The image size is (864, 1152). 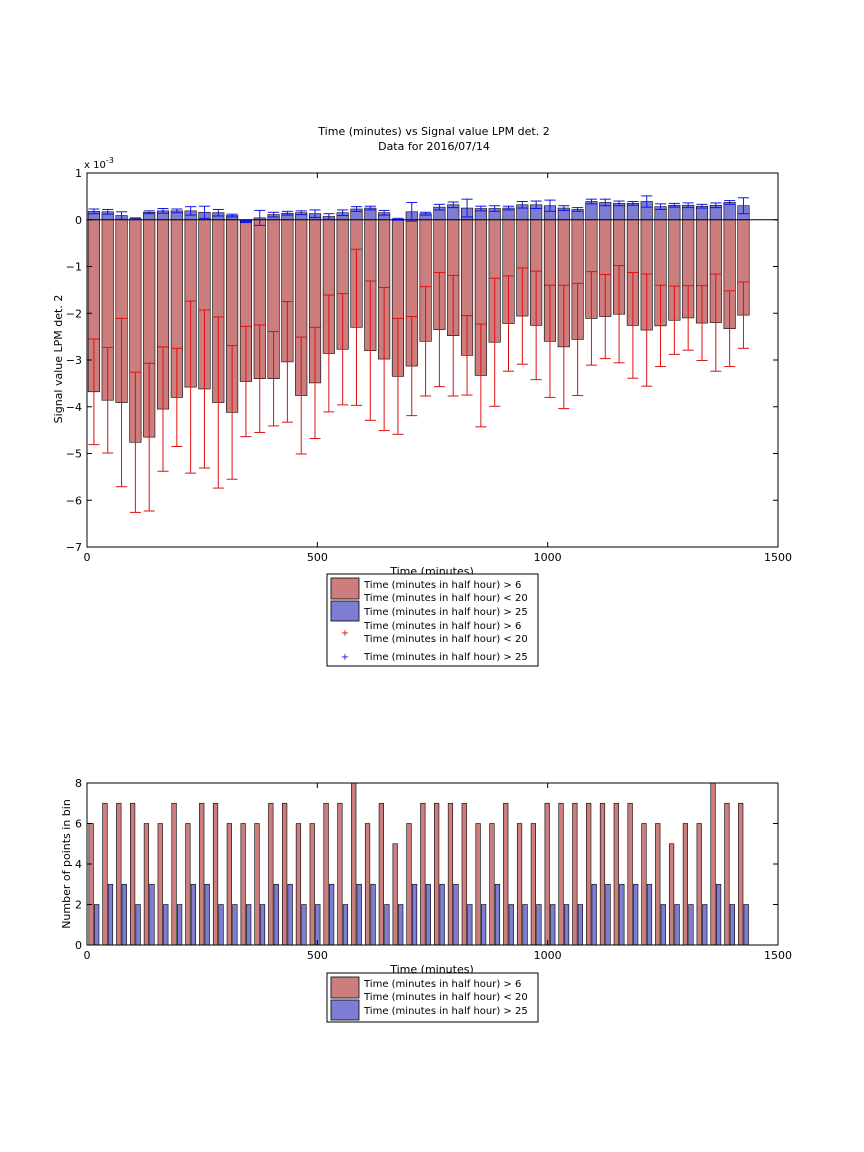 What do you see at coordinates (345, 588) in the screenshot?
I see `legend-red-patch` at bounding box center [345, 588].